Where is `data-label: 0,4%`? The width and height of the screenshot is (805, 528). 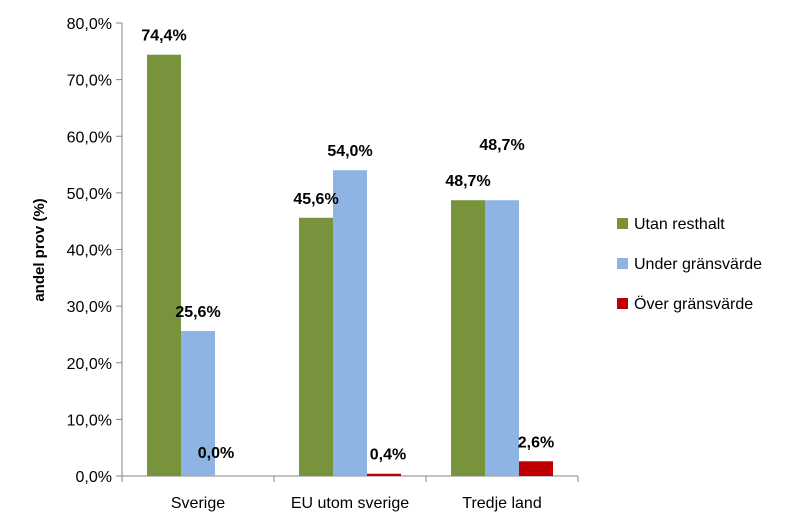 data-label: 0,4% is located at coordinates (388, 455).